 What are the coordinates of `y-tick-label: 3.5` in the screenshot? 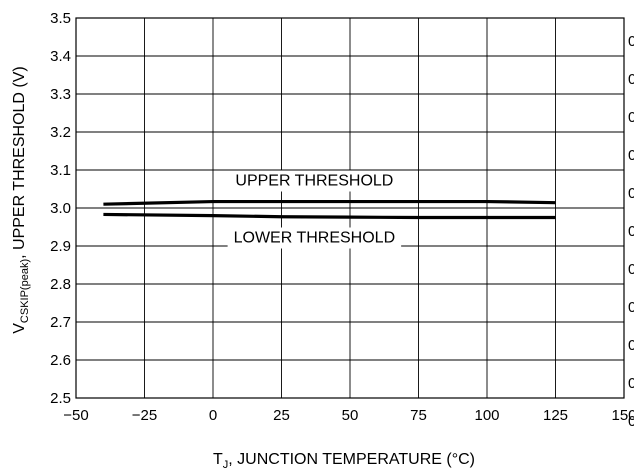 It's located at (60, 18).